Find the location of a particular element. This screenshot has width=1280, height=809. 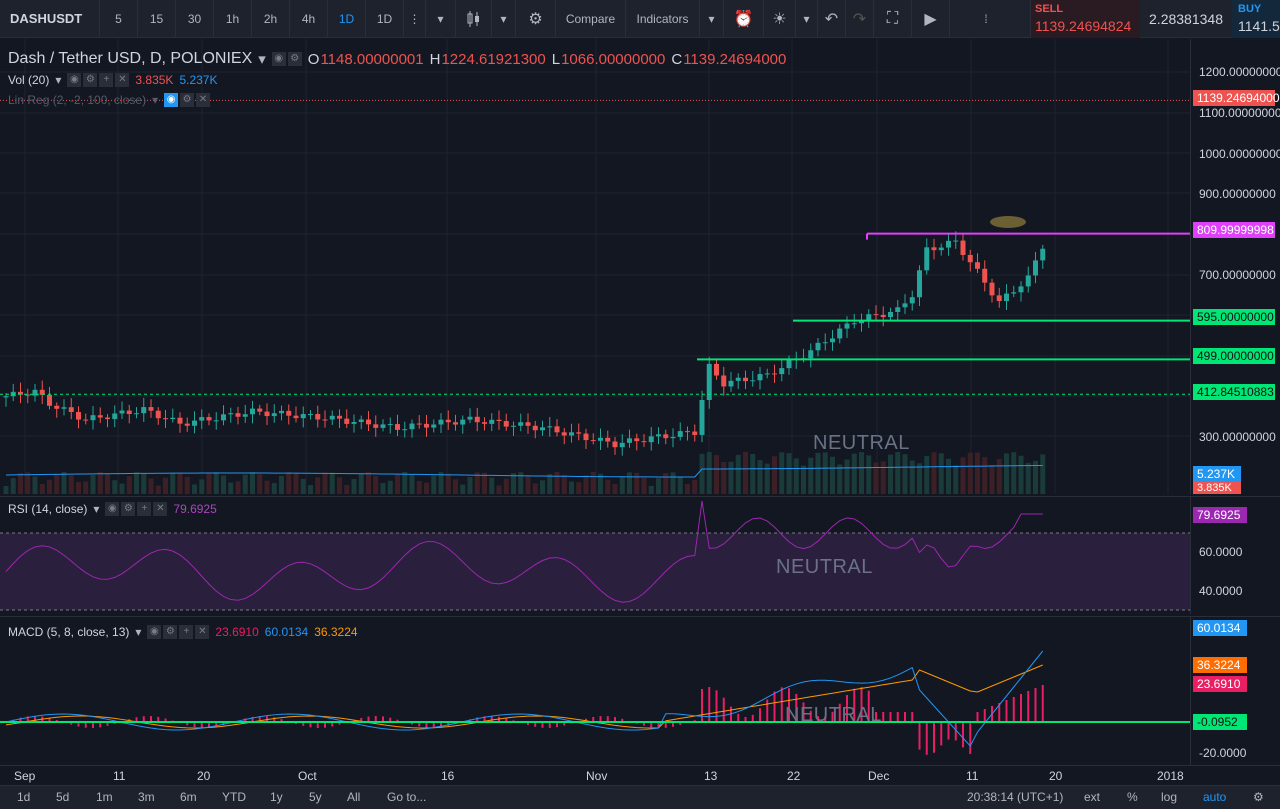

undo-icon: ↶ is located at coordinates (832, 19).